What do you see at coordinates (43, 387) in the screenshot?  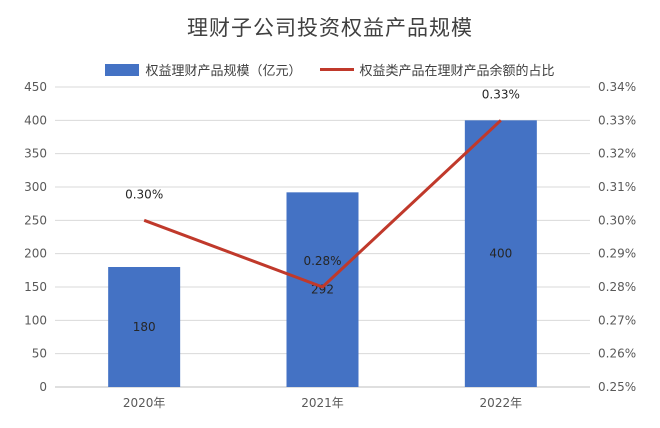 I see `y-left-tick-label: 0` at bounding box center [43, 387].